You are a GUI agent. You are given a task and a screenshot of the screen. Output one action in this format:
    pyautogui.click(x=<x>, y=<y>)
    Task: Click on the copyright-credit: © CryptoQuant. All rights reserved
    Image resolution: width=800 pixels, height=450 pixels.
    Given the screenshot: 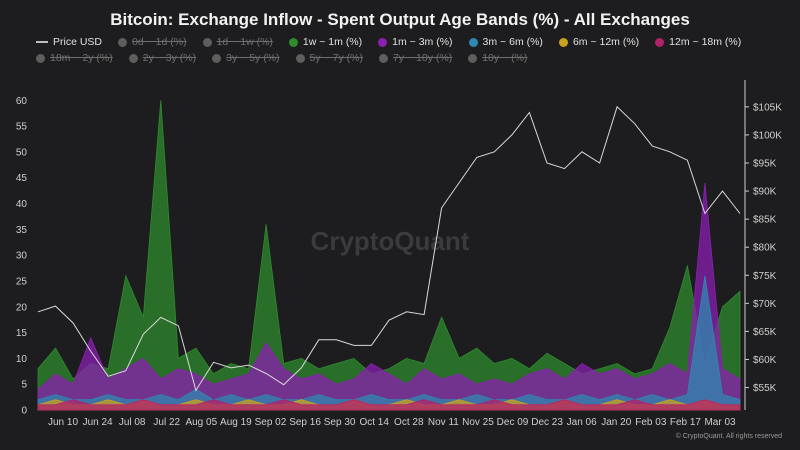 What is the action you would take?
    pyautogui.click(x=728, y=436)
    